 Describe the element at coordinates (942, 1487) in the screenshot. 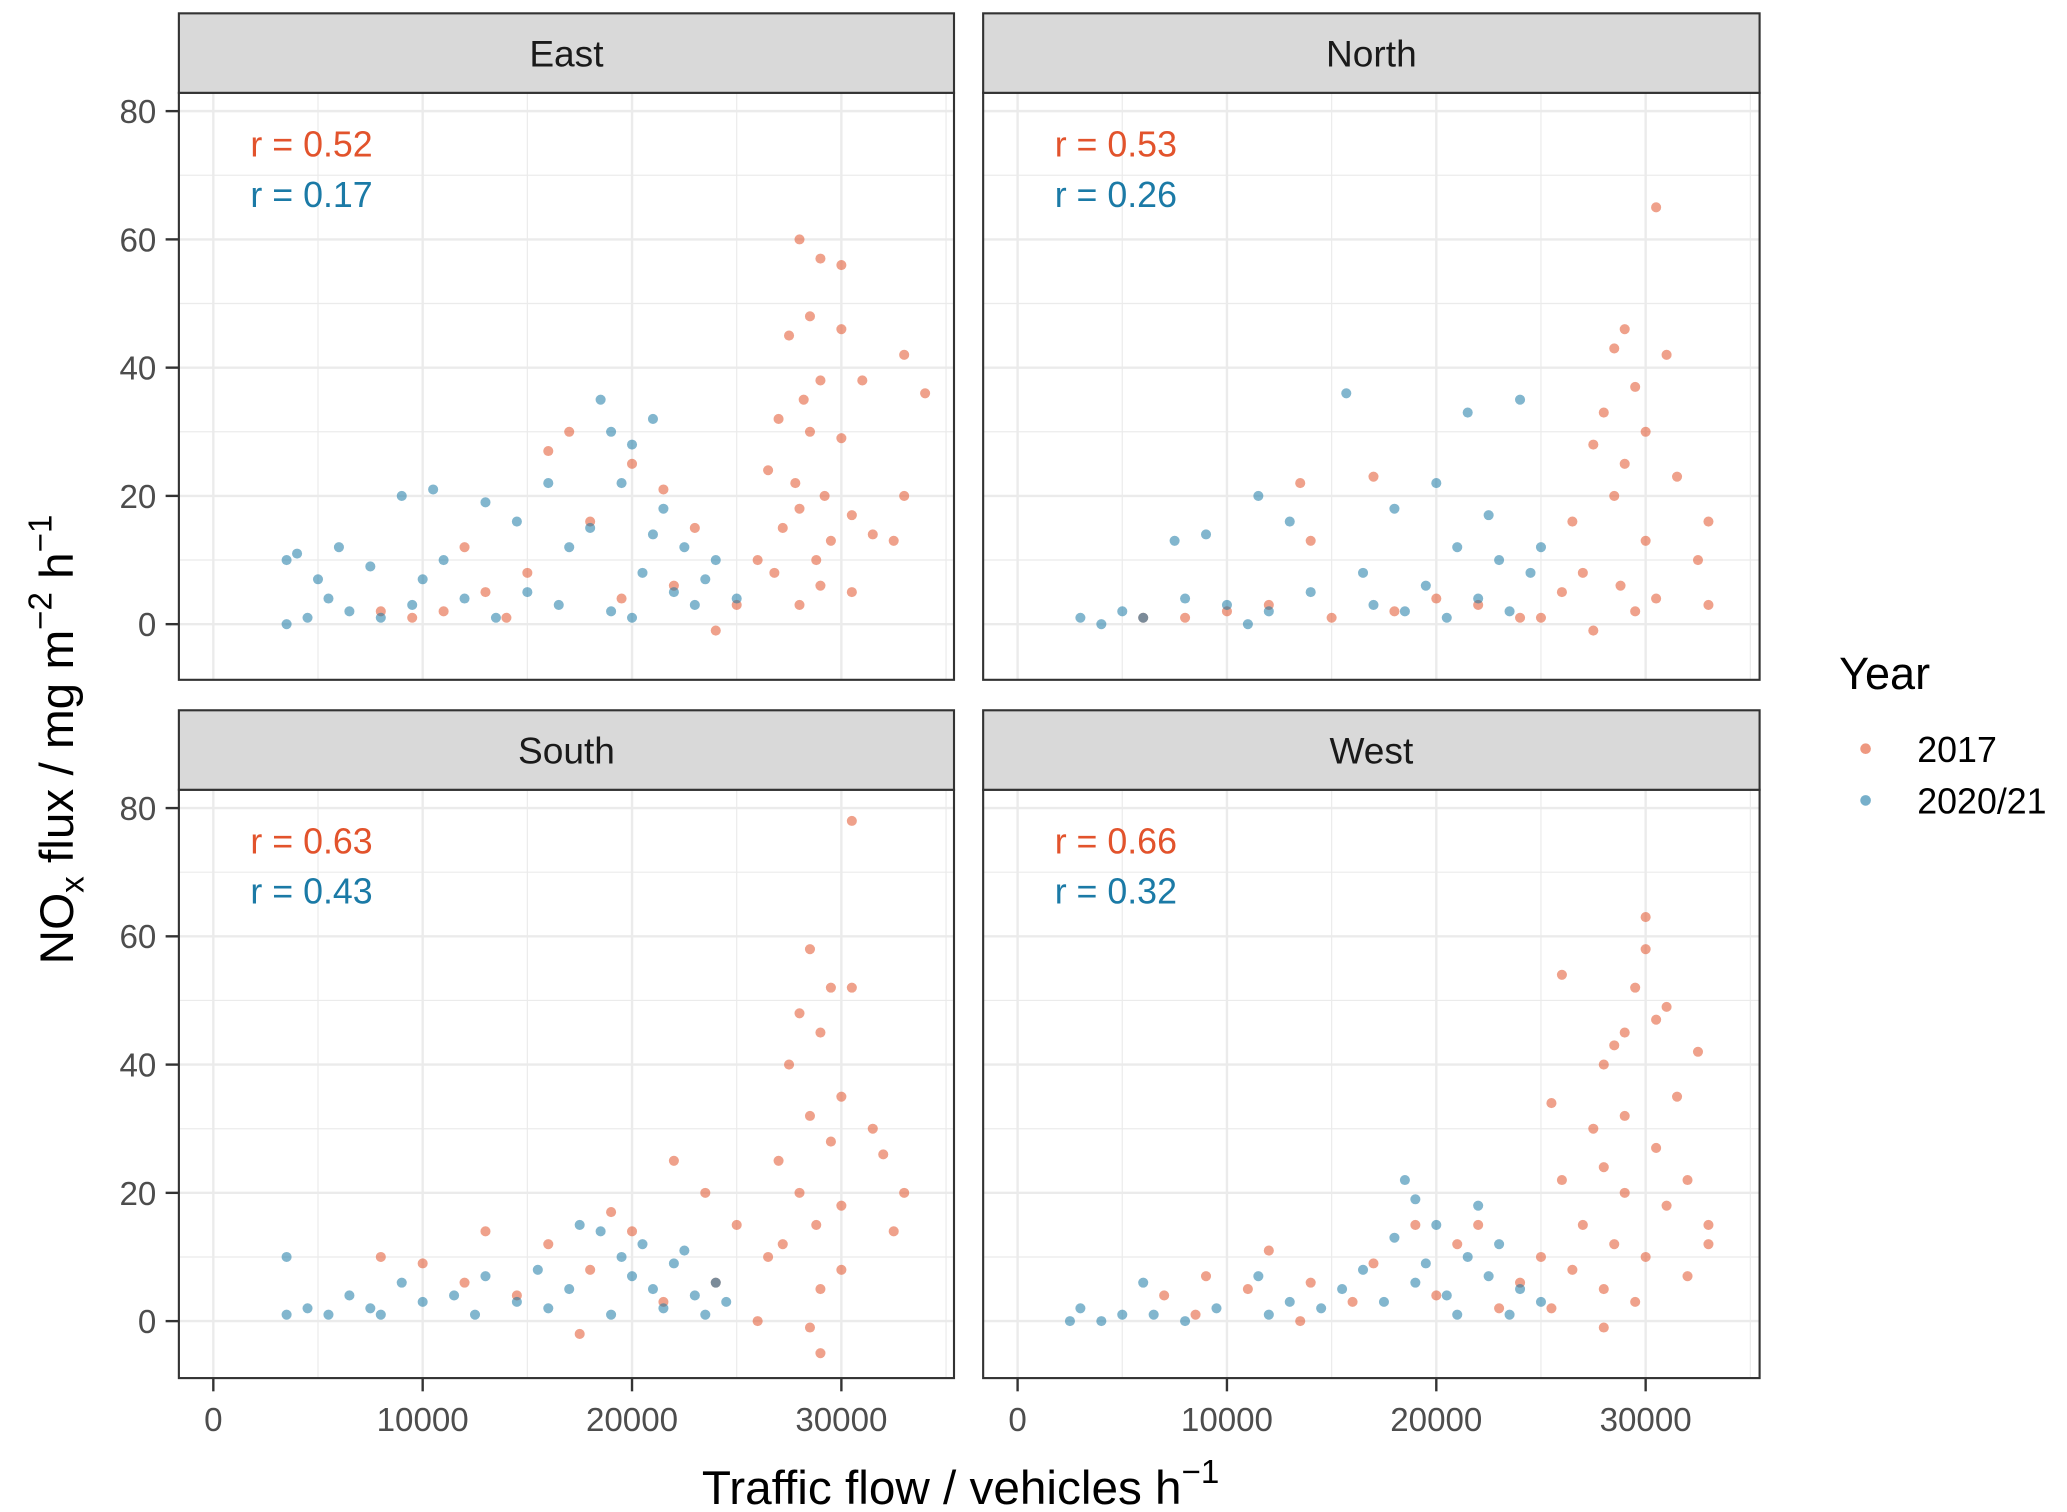

I see `x-axis-title-main: Traffic flow / vehicles h` at that location.